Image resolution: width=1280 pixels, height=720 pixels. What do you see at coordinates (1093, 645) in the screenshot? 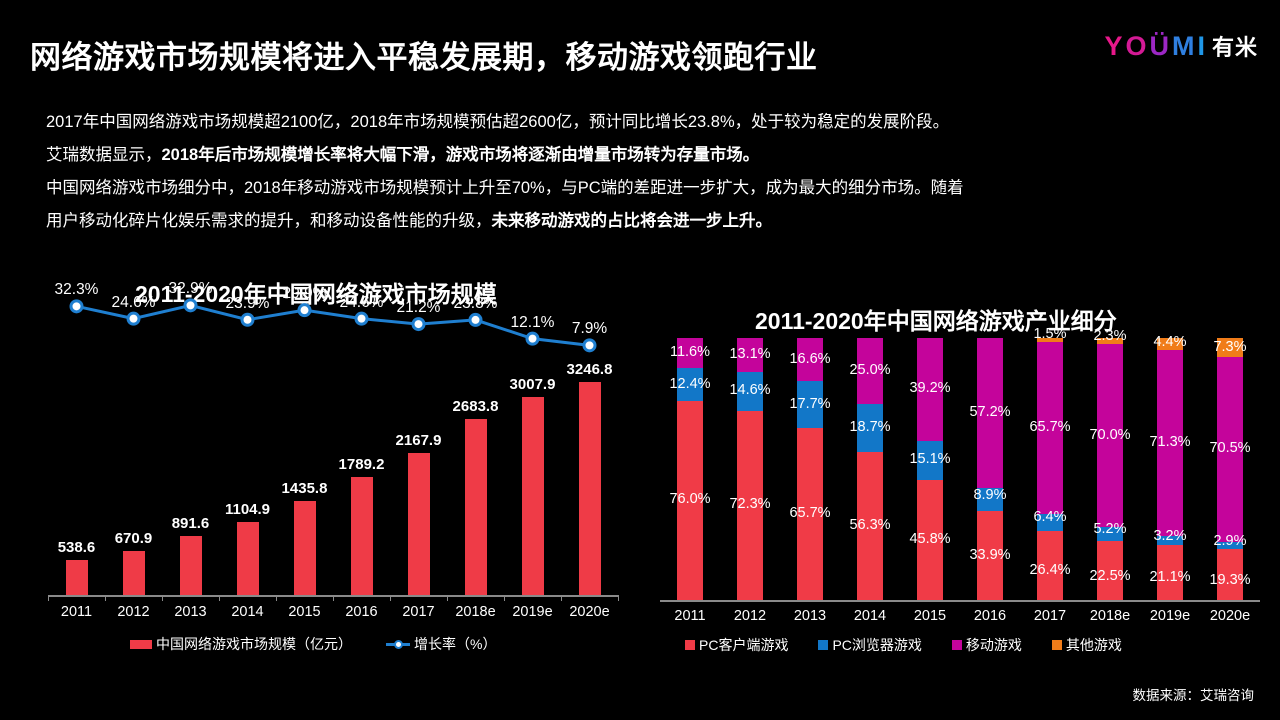
I see `legend-label-other: 其他游戏` at bounding box center [1093, 645].